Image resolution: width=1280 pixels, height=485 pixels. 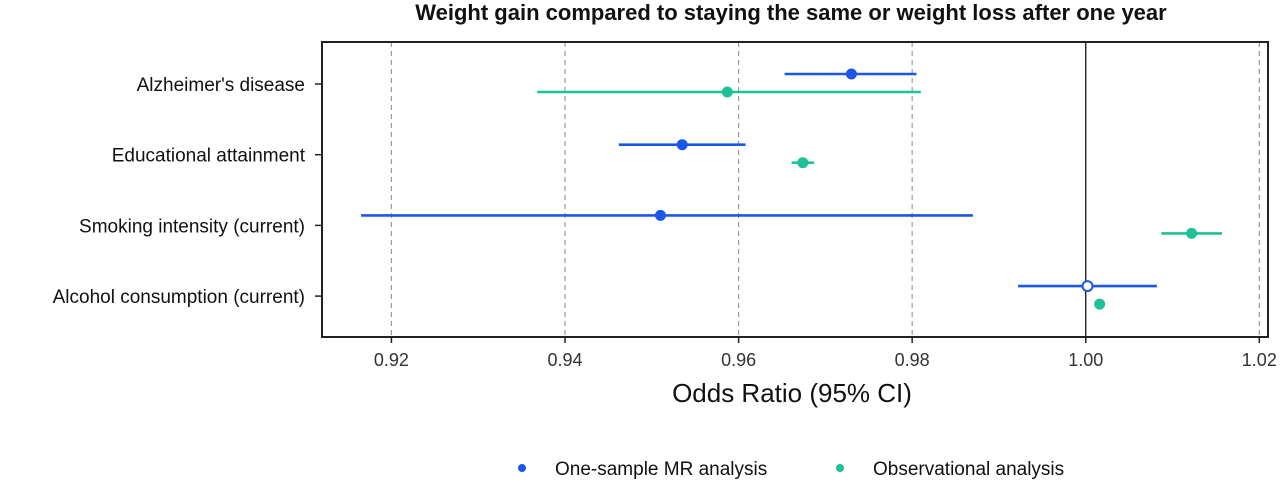 What do you see at coordinates (221, 85) in the screenshot?
I see `category-label: Alzheimer's disease` at bounding box center [221, 85].